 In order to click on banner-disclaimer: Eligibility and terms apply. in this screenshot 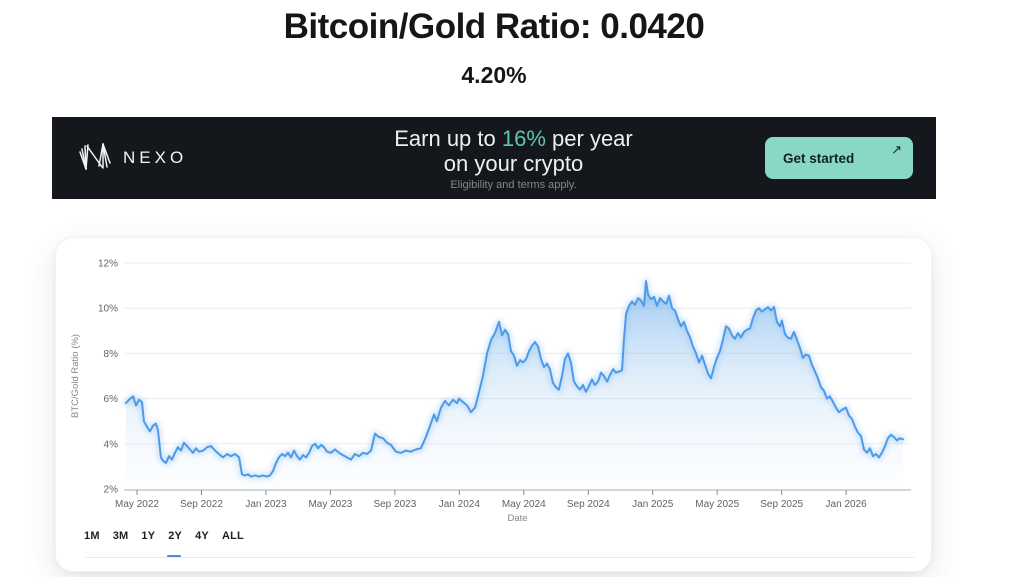, I will do `click(513, 184)`.